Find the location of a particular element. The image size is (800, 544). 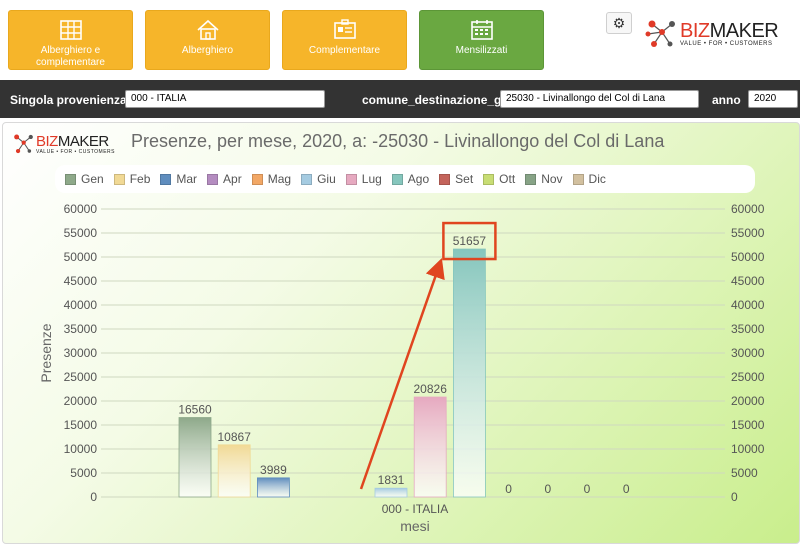

legend-label: Set is located at coordinates (464, 179).